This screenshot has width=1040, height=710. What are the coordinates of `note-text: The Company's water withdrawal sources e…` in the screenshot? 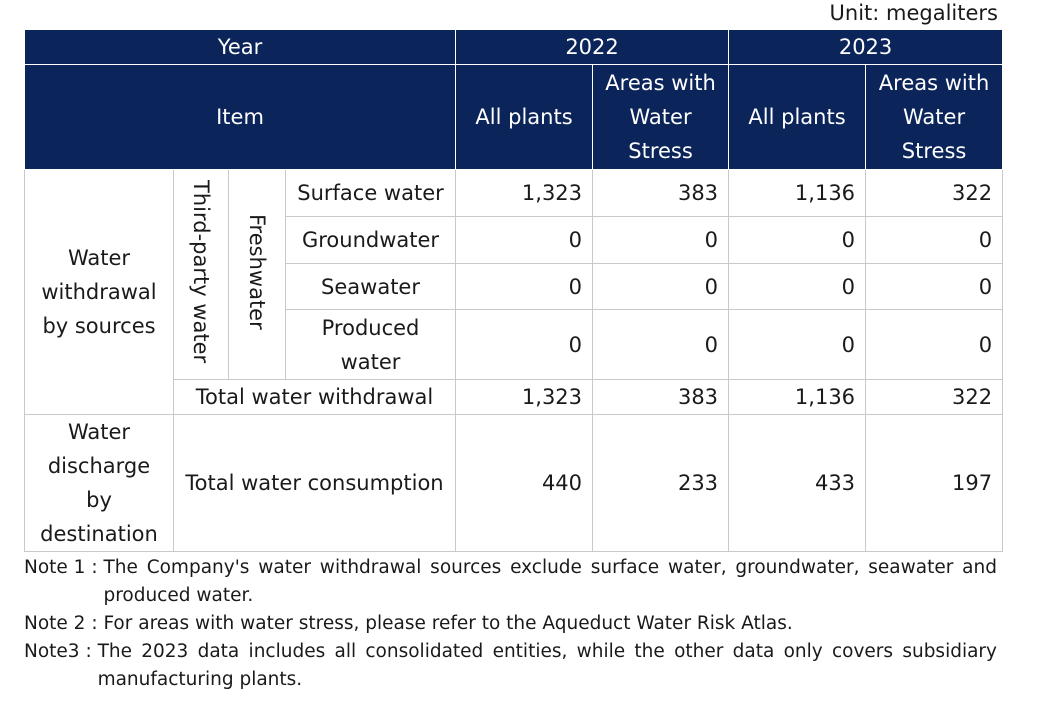 It's located at (550, 581).